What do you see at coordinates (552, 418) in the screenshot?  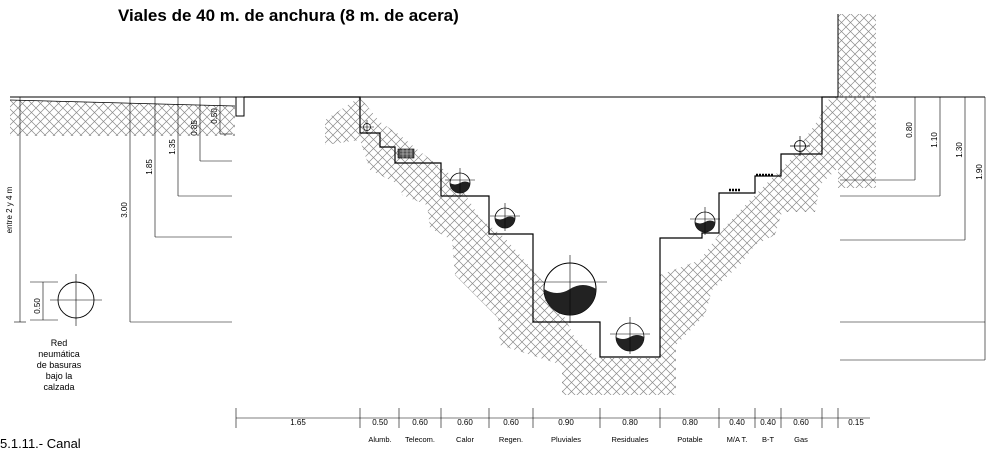 I see `bottom-dimension-chain` at bounding box center [552, 418].